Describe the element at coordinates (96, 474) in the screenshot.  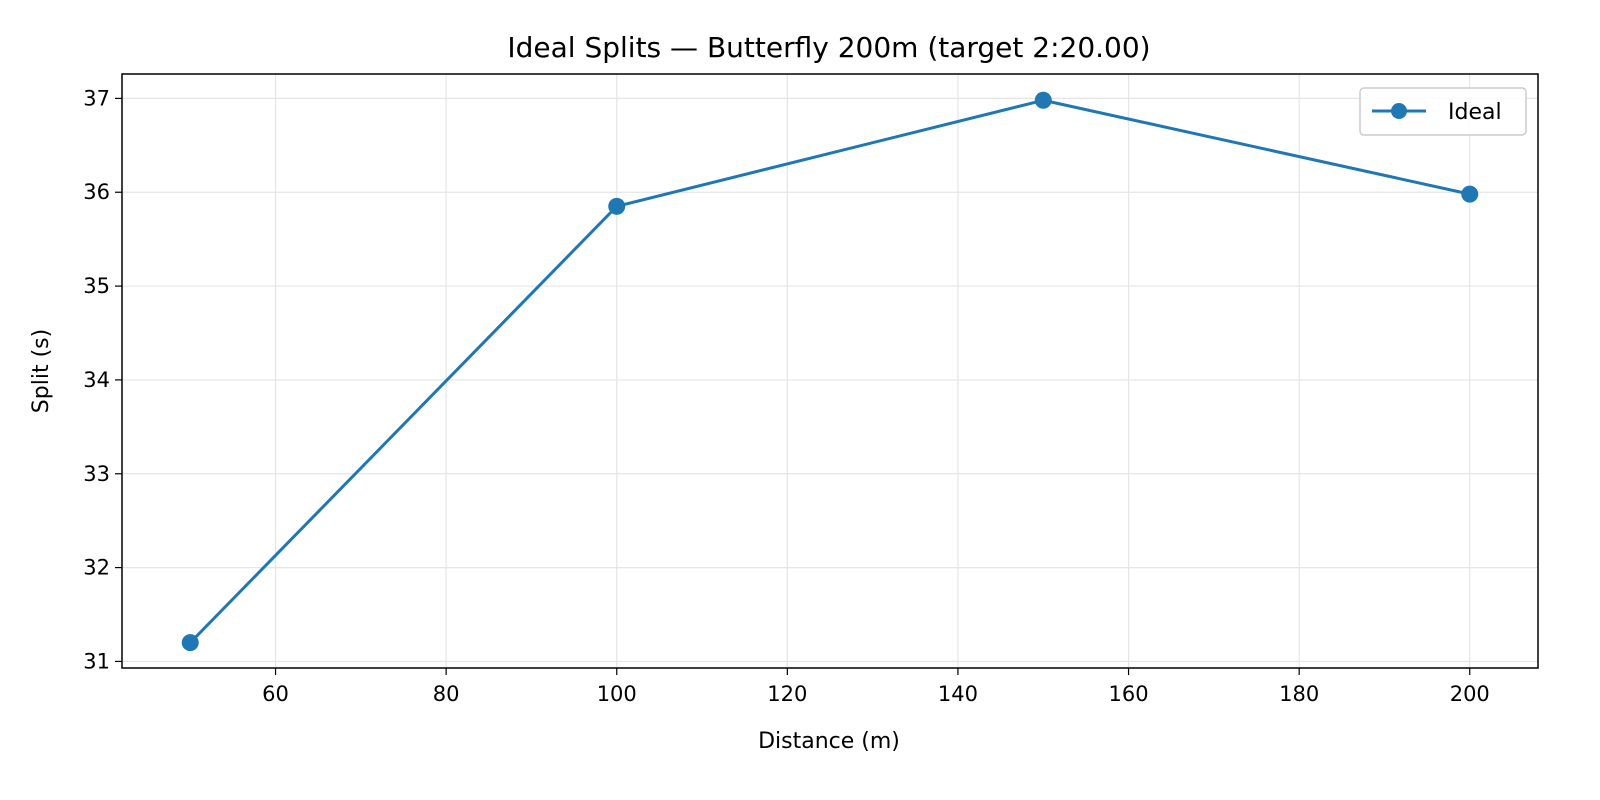
I see `y-tick-label: 33` at that location.